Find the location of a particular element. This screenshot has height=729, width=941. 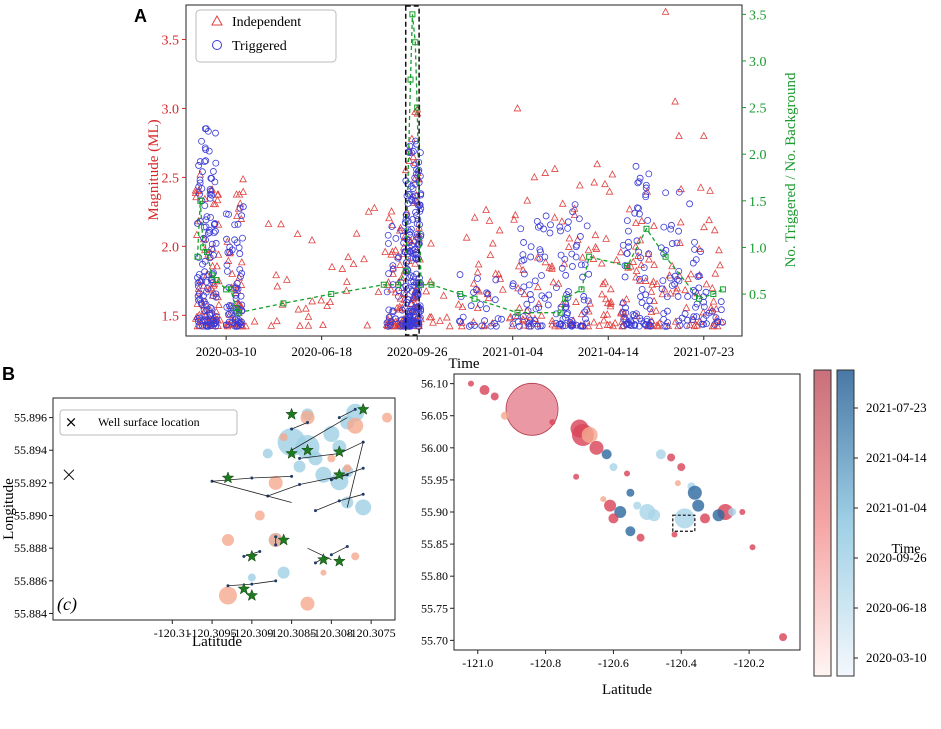

y-tick-label: 55.896 is located at coordinates (30, 418).